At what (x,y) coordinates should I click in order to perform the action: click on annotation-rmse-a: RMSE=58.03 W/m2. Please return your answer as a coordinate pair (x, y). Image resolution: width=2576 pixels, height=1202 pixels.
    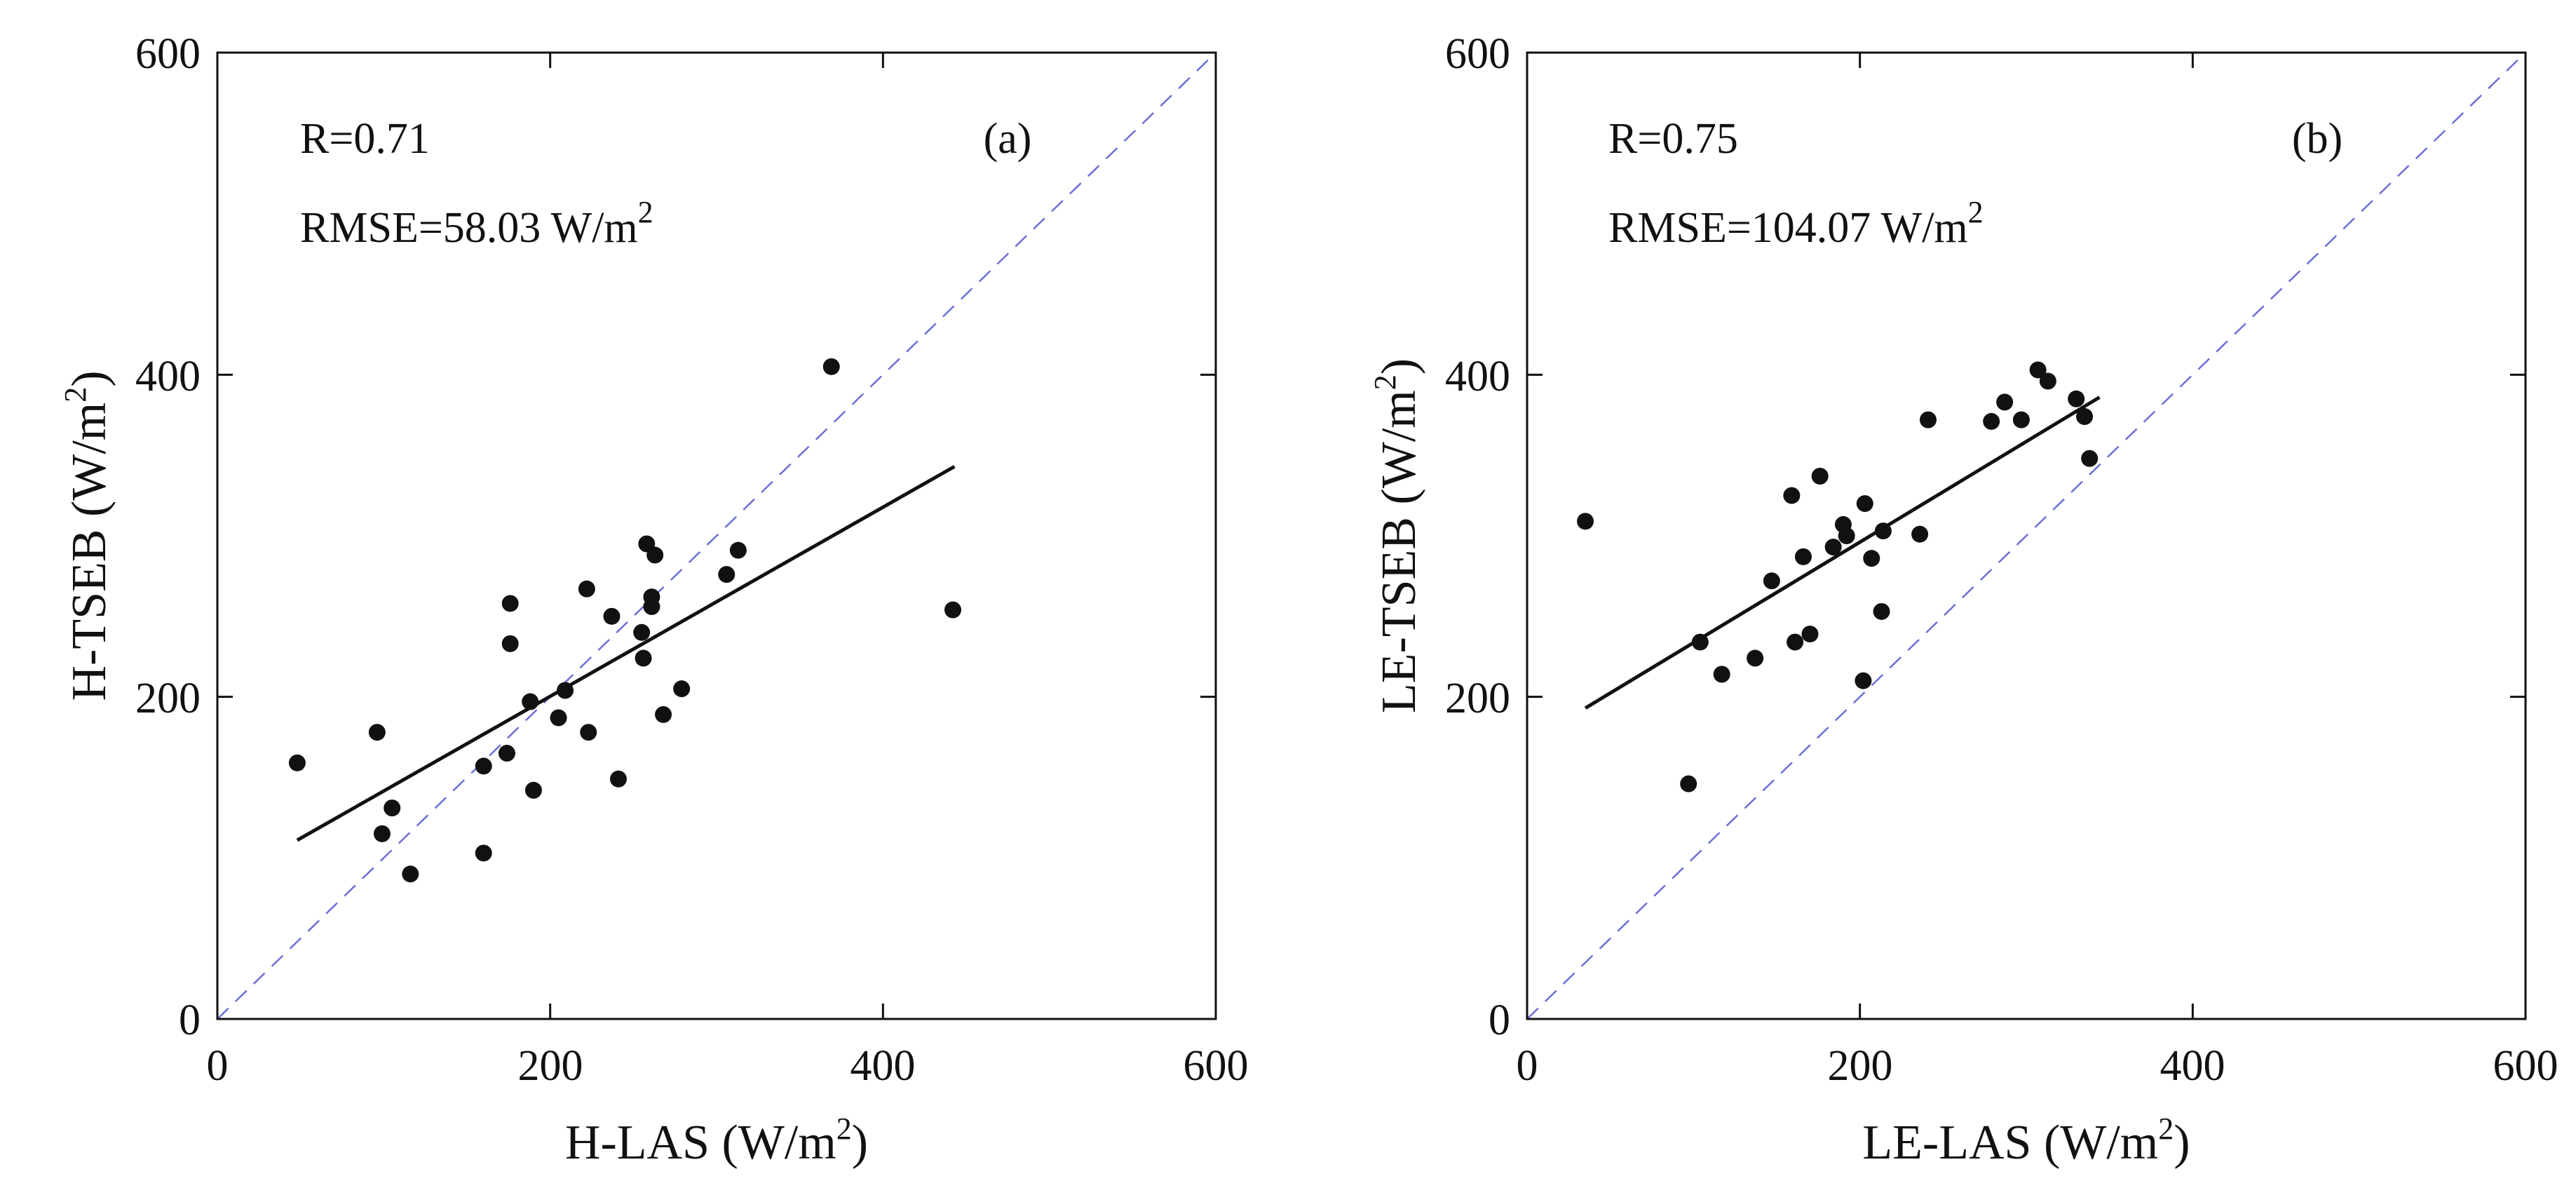
    Looking at the image, I should click on (476, 224).